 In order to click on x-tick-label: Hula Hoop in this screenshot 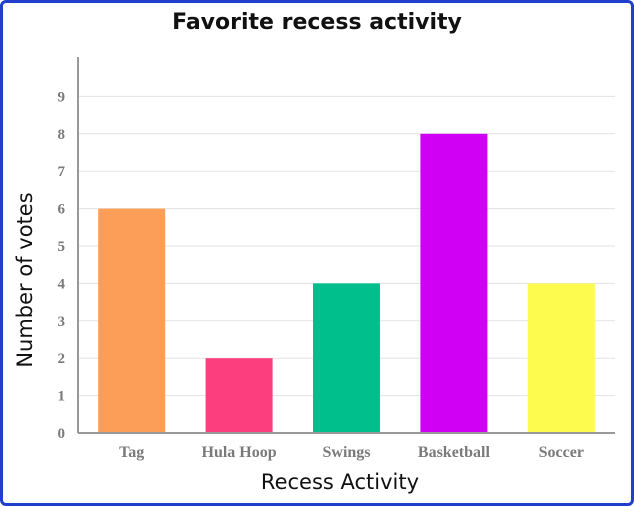, I will do `click(239, 452)`.